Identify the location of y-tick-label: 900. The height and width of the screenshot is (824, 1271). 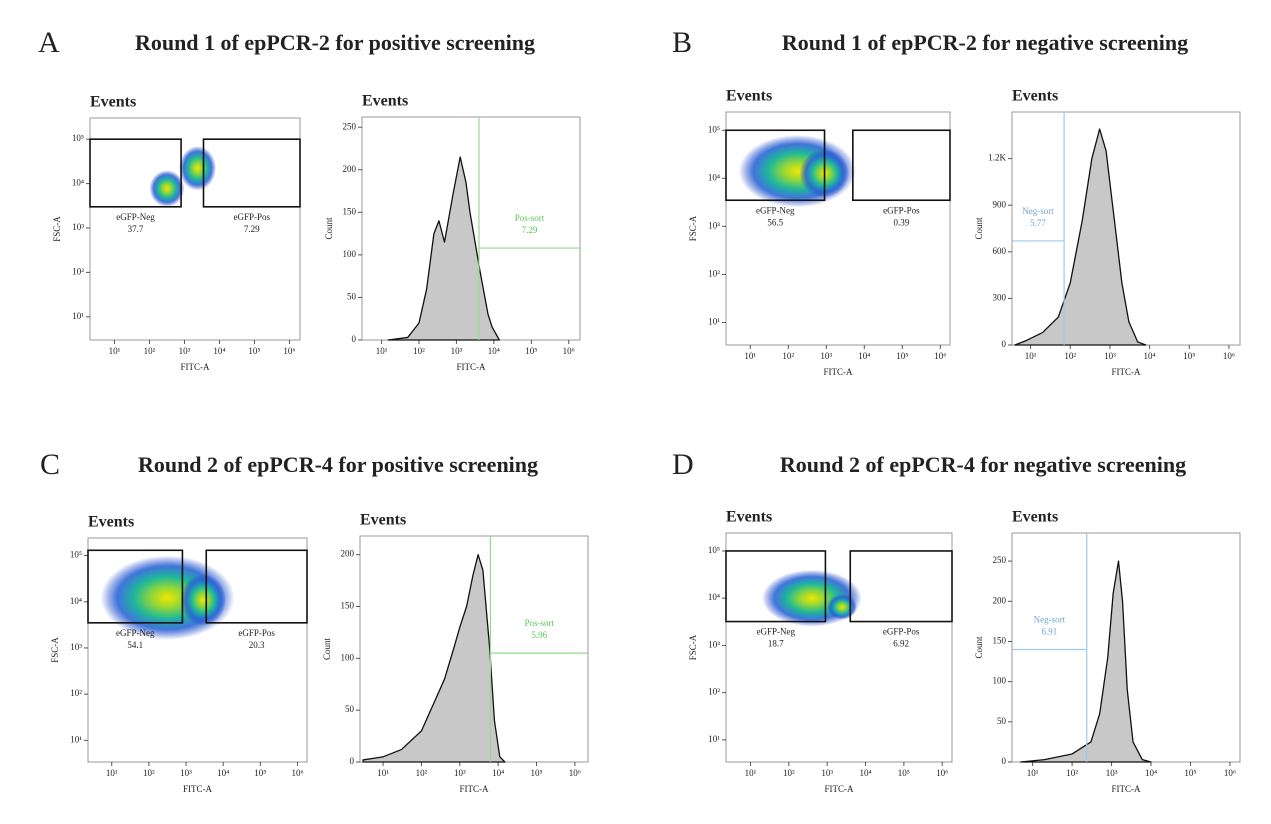
(1000, 204).